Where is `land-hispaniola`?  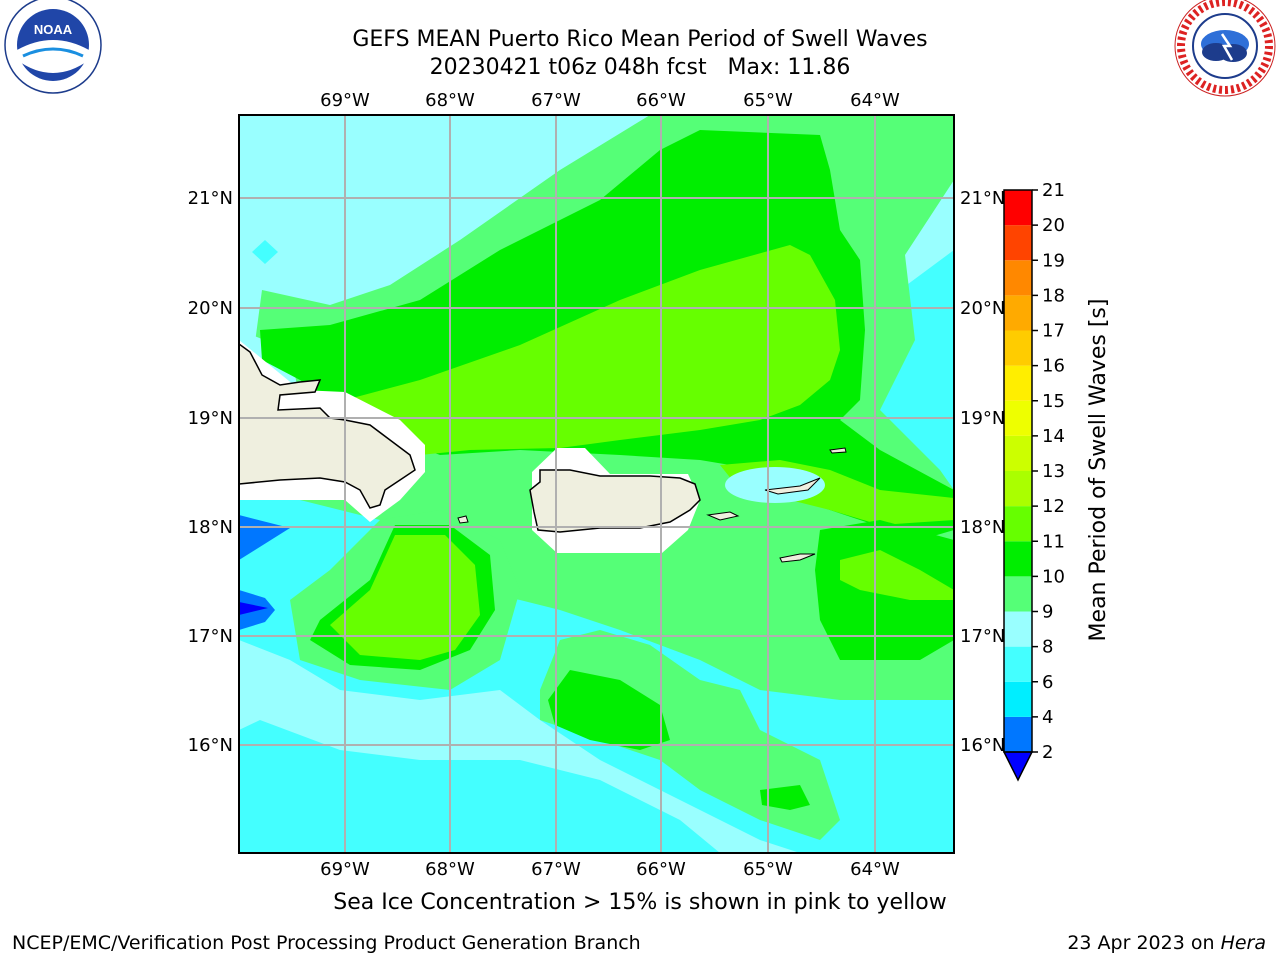
land-hispaniola is located at coordinates (327, 426).